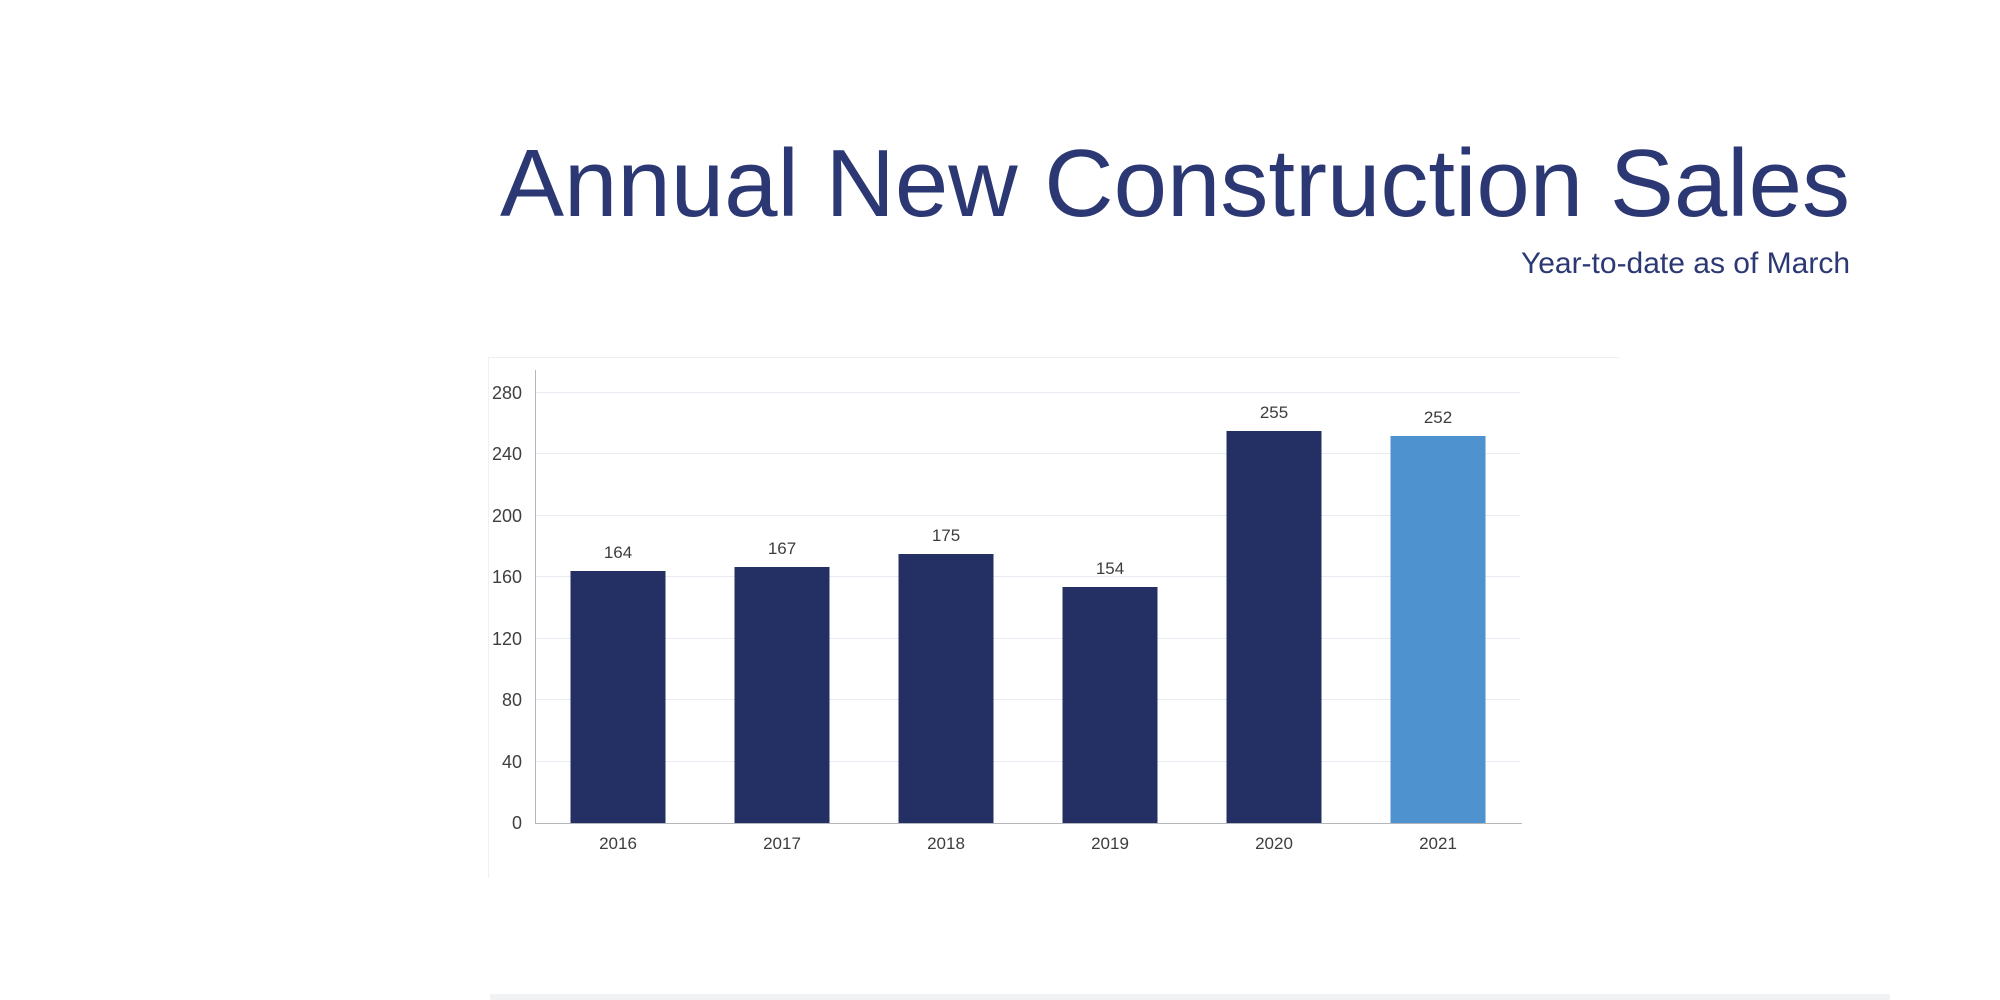  What do you see at coordinates (511, 761) in the screenshot?
I see `y-axis-tick-label: 40` at bounding box center [511, 761].